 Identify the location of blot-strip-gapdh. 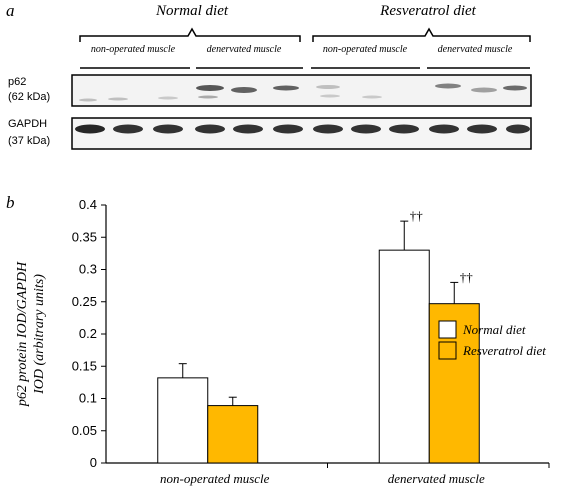
(301, 133).